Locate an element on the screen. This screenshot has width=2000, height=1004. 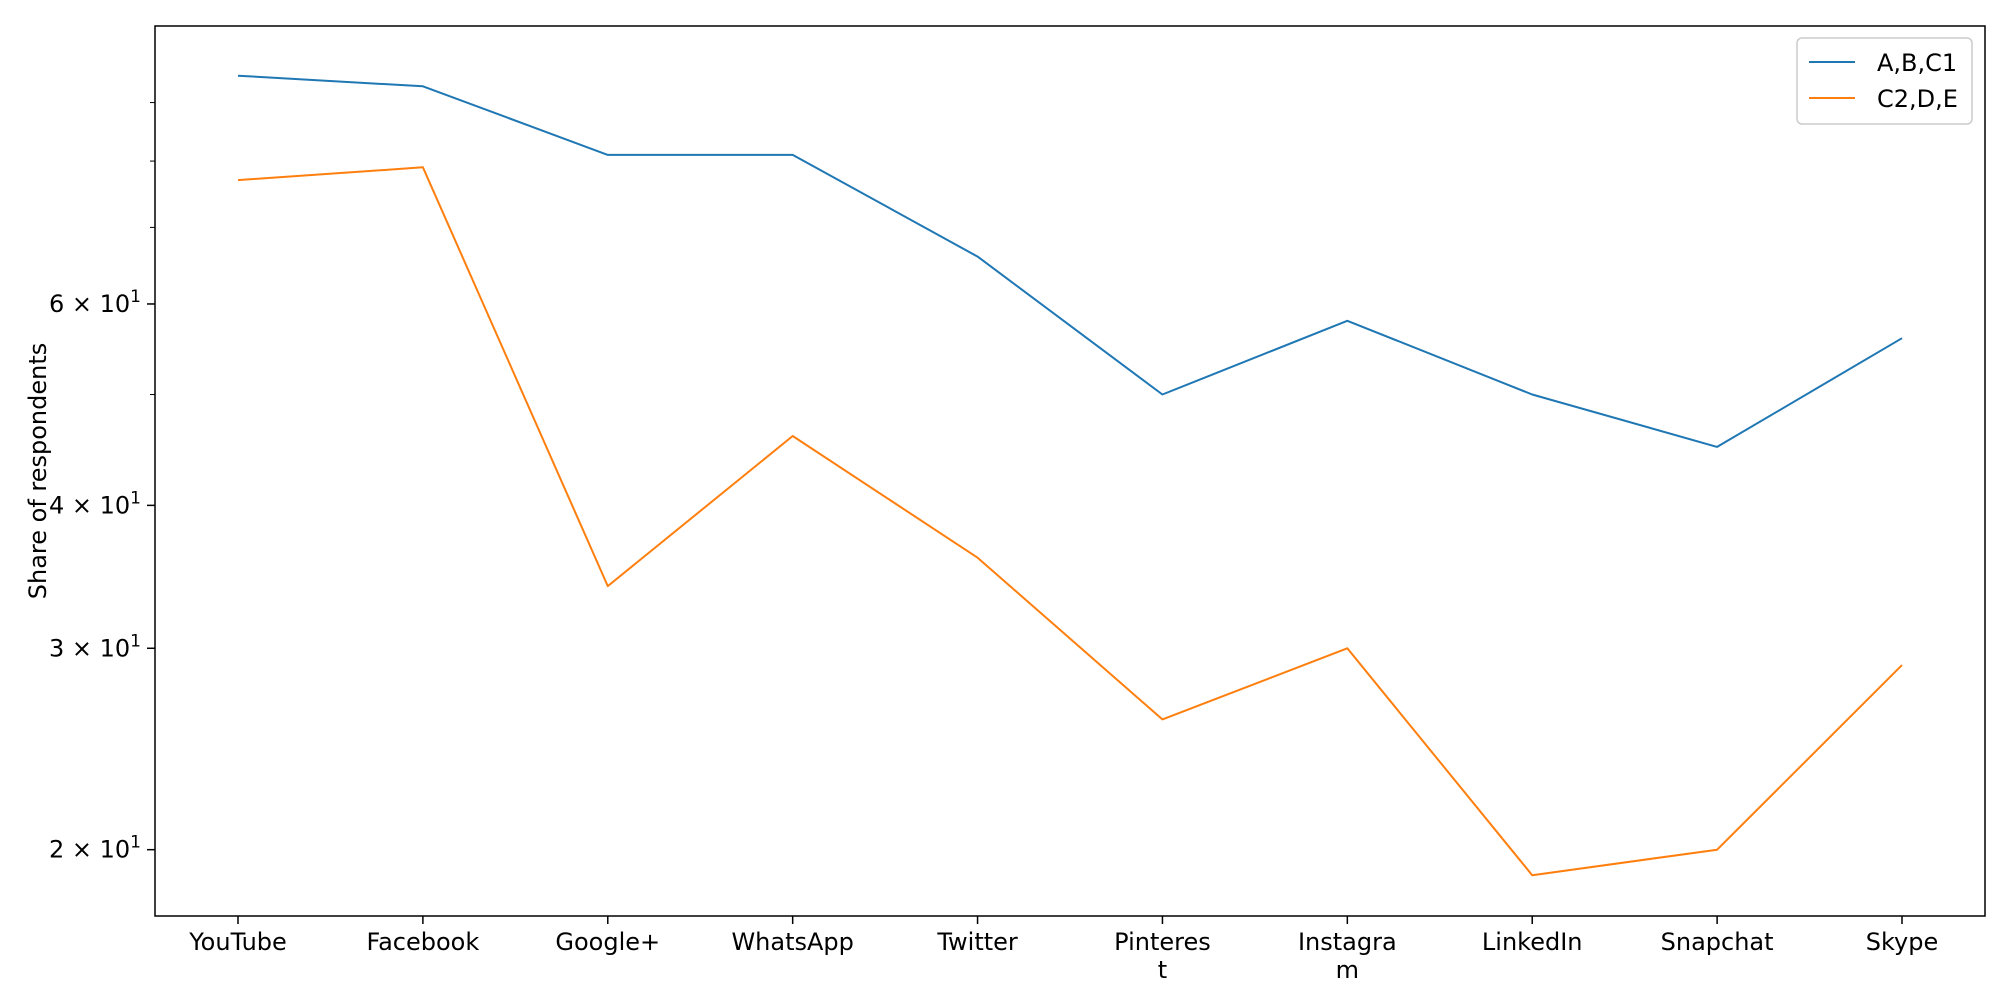
y-tick-label: 3 × 101 is located at coordinates (95, 646).